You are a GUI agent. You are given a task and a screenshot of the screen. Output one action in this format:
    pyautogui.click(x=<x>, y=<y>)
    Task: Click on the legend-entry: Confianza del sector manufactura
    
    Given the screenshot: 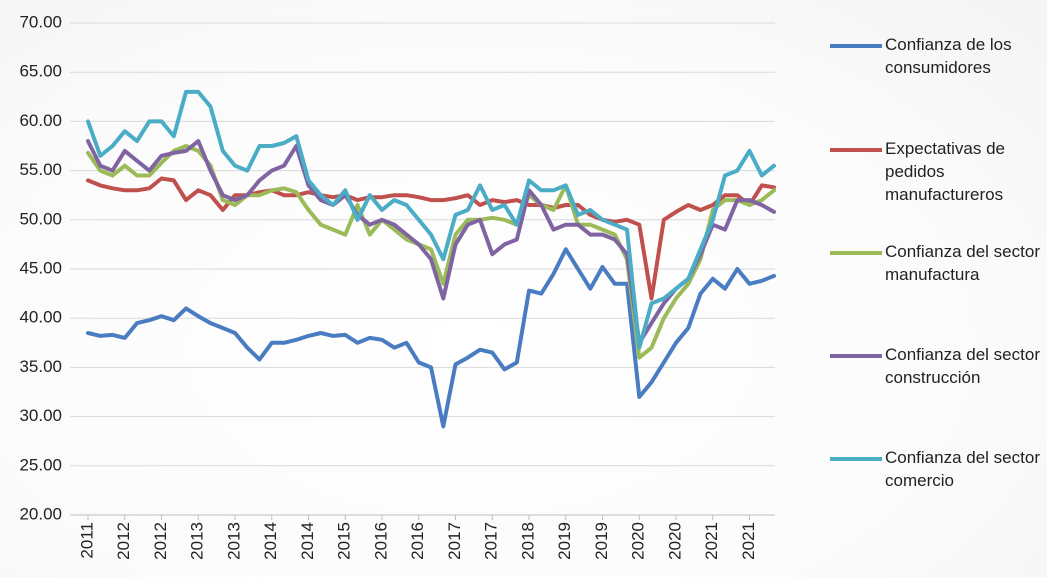 What is the action you would take?
    pyautogui.click(x=937, y=263)
    